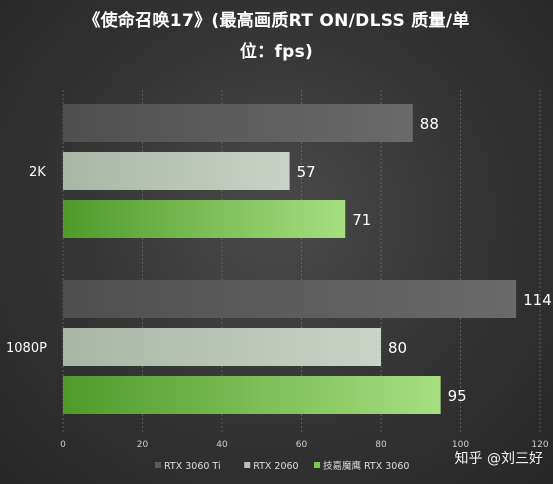 This screenshot has height=484, width=553. I want to click on data-label: 114, so click(537, 300).